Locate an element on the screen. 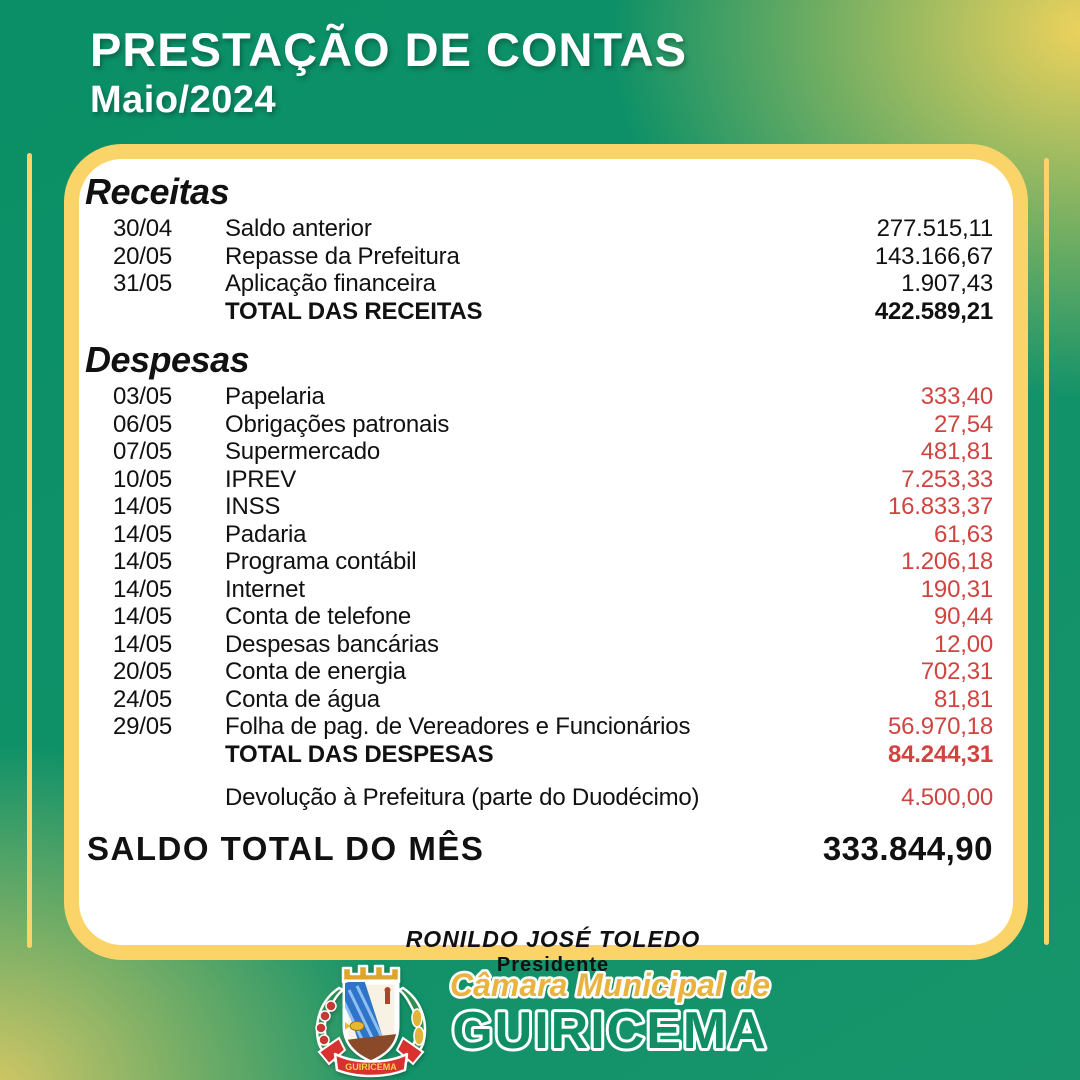  entry-label: Conta de água is located at coordinates (302, 699).